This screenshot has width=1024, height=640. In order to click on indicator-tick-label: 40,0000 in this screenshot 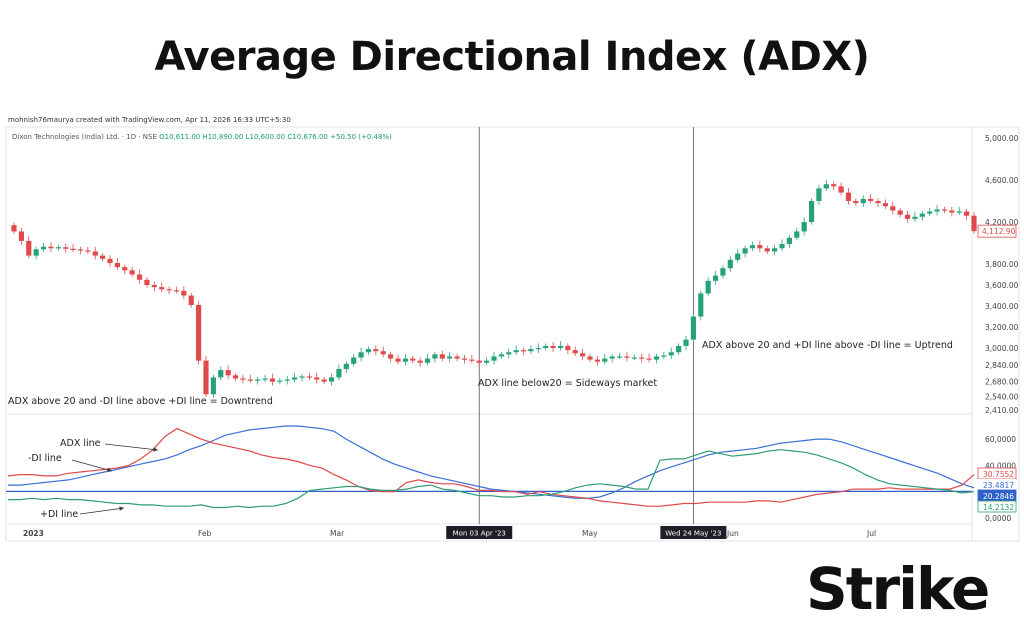, I will do `click(1000, 465)`.